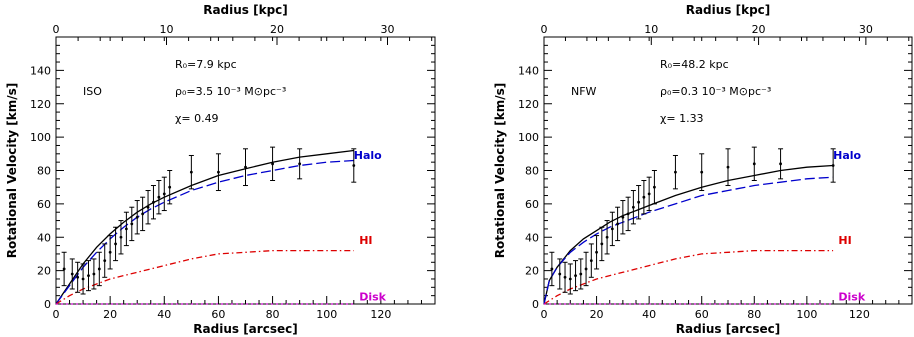 The image size is (914, 337). Describe the element at coordinates (859, 314) in the screenshot. I see `panel-nfw-x-tick-label: 120` at that location.